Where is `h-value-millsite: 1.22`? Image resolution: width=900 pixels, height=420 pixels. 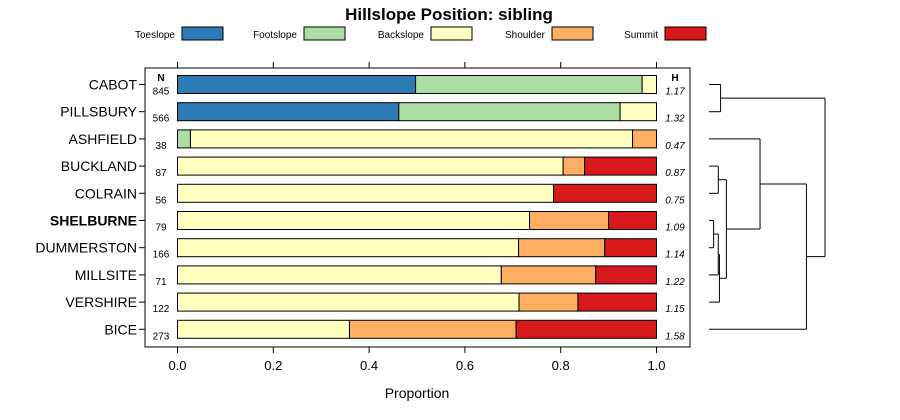
h-value-millsite: 1.22 is located at coordinates (675, 282).